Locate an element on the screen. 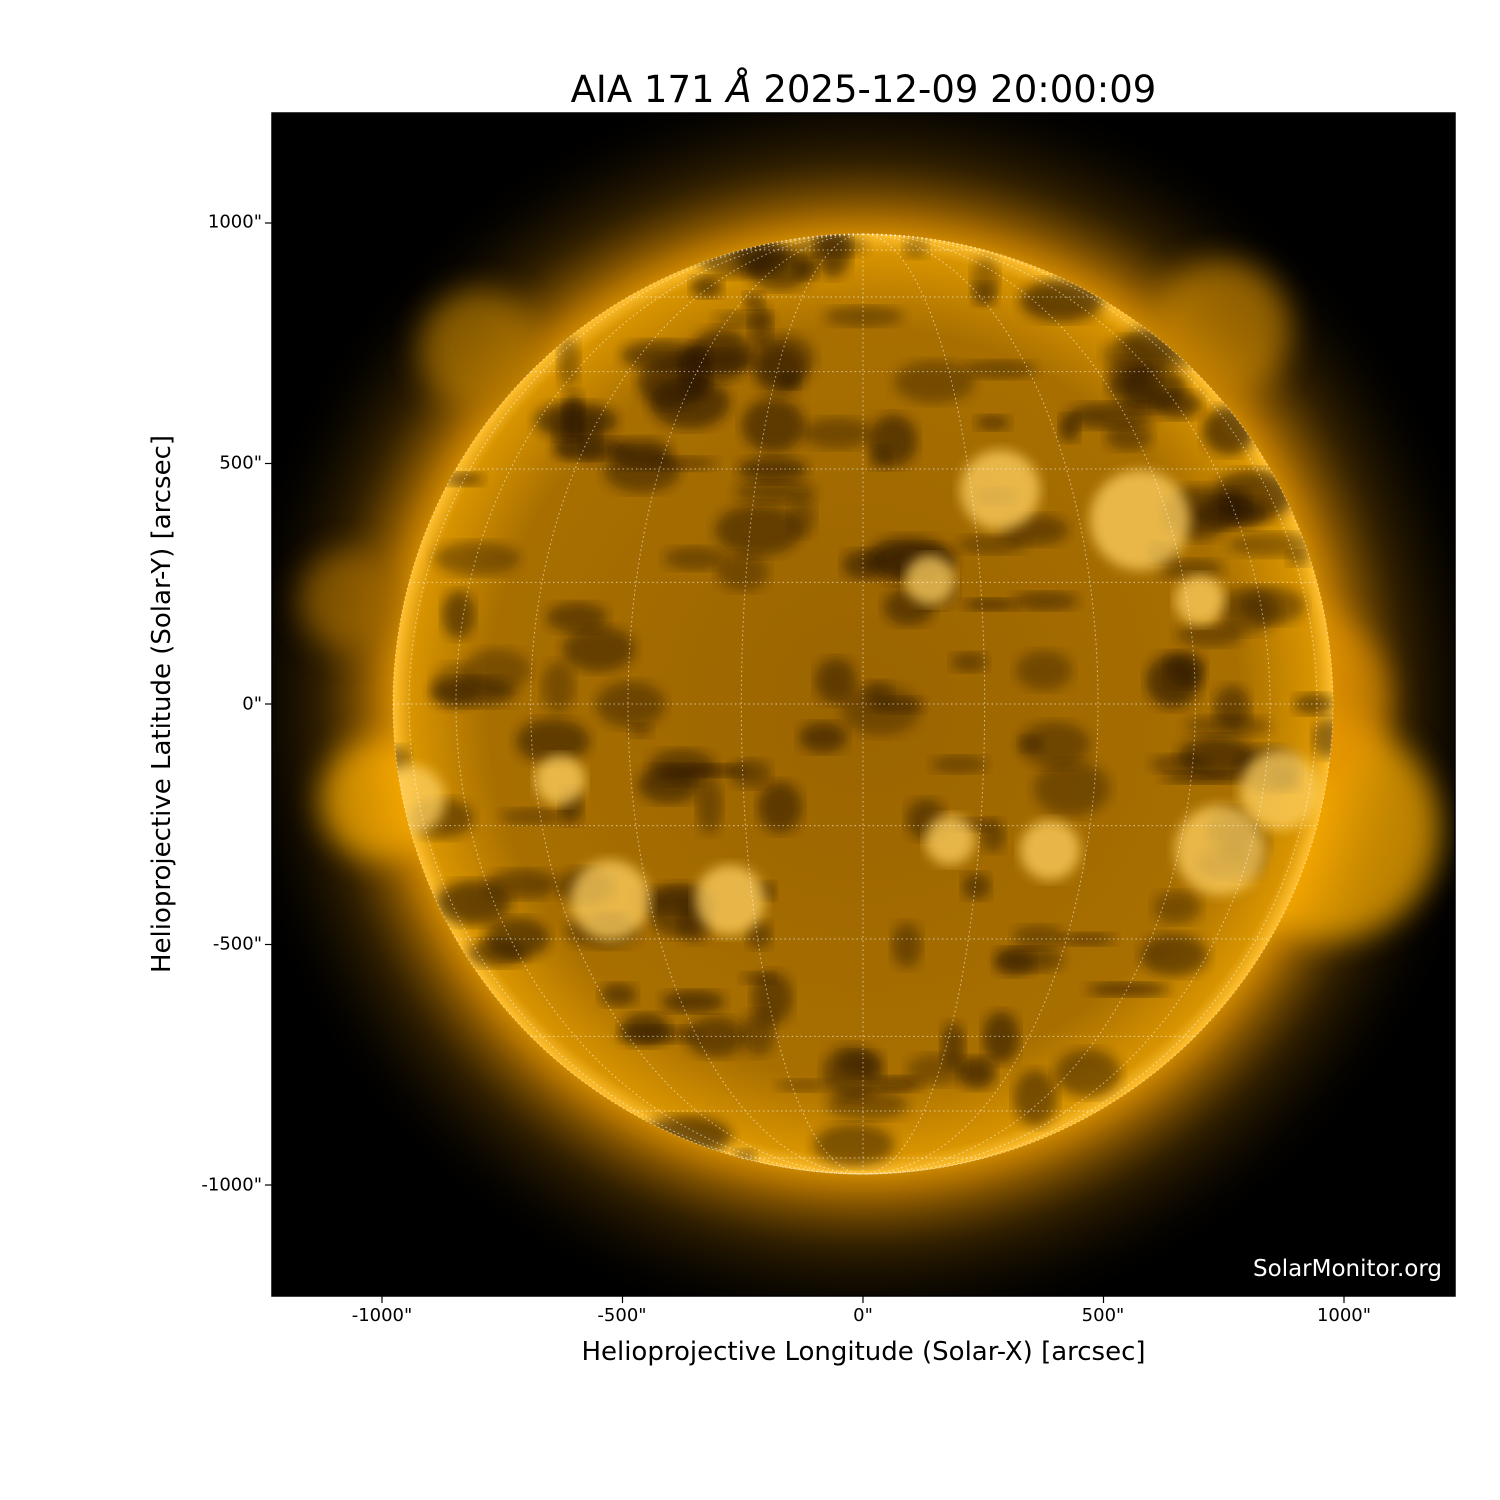  y-tick-label: 1000" is located at coordinates (234, 222).